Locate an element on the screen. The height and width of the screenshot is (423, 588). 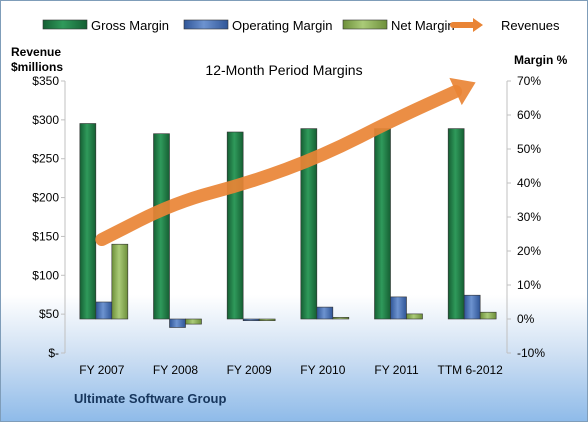
bar-net-margin-fy-2010 is located at coordinates (341, 318).